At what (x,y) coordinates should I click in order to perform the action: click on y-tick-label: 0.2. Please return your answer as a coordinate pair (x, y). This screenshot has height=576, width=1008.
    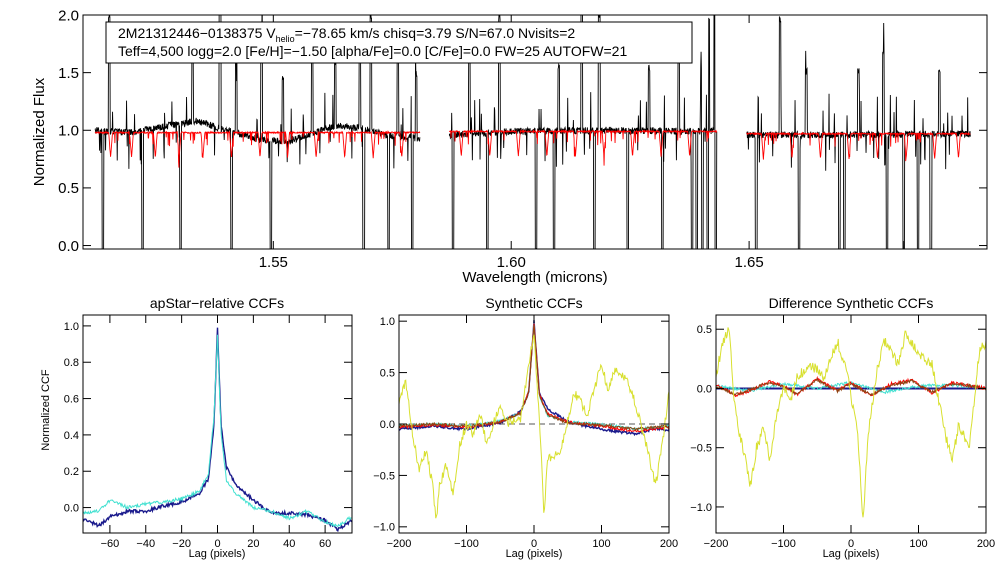
    Looking at the image, I should click on (71, 472).